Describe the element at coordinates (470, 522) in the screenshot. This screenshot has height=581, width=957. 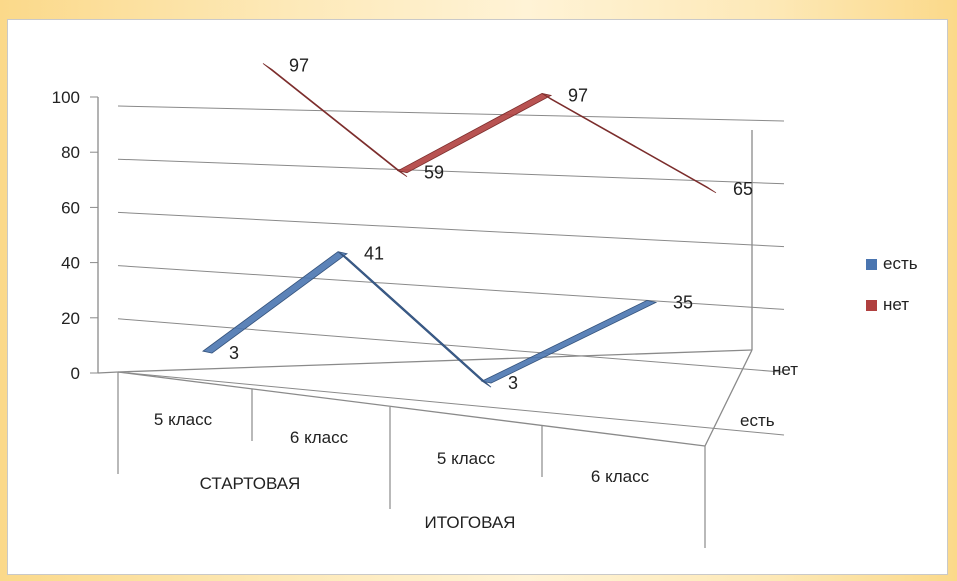
I see `x-group-label: ИТОГОВАЯ` at that location.